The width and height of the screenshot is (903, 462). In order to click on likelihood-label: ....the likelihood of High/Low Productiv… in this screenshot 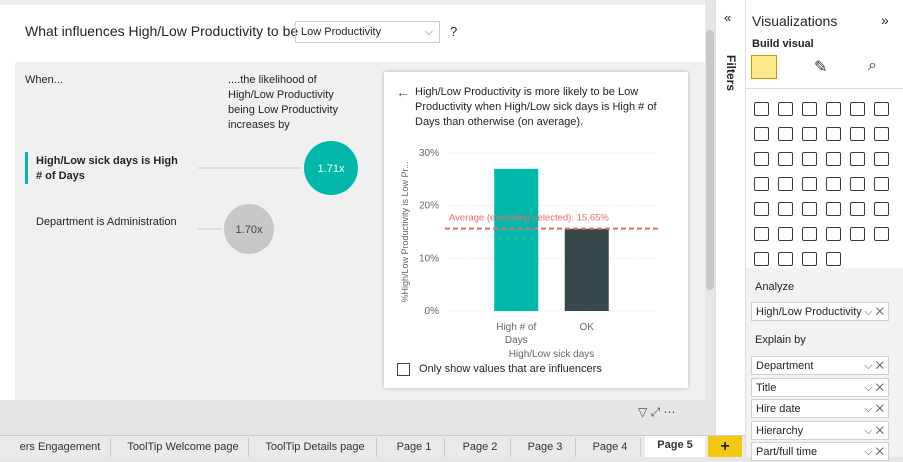, I will do `click(283, 102)`.